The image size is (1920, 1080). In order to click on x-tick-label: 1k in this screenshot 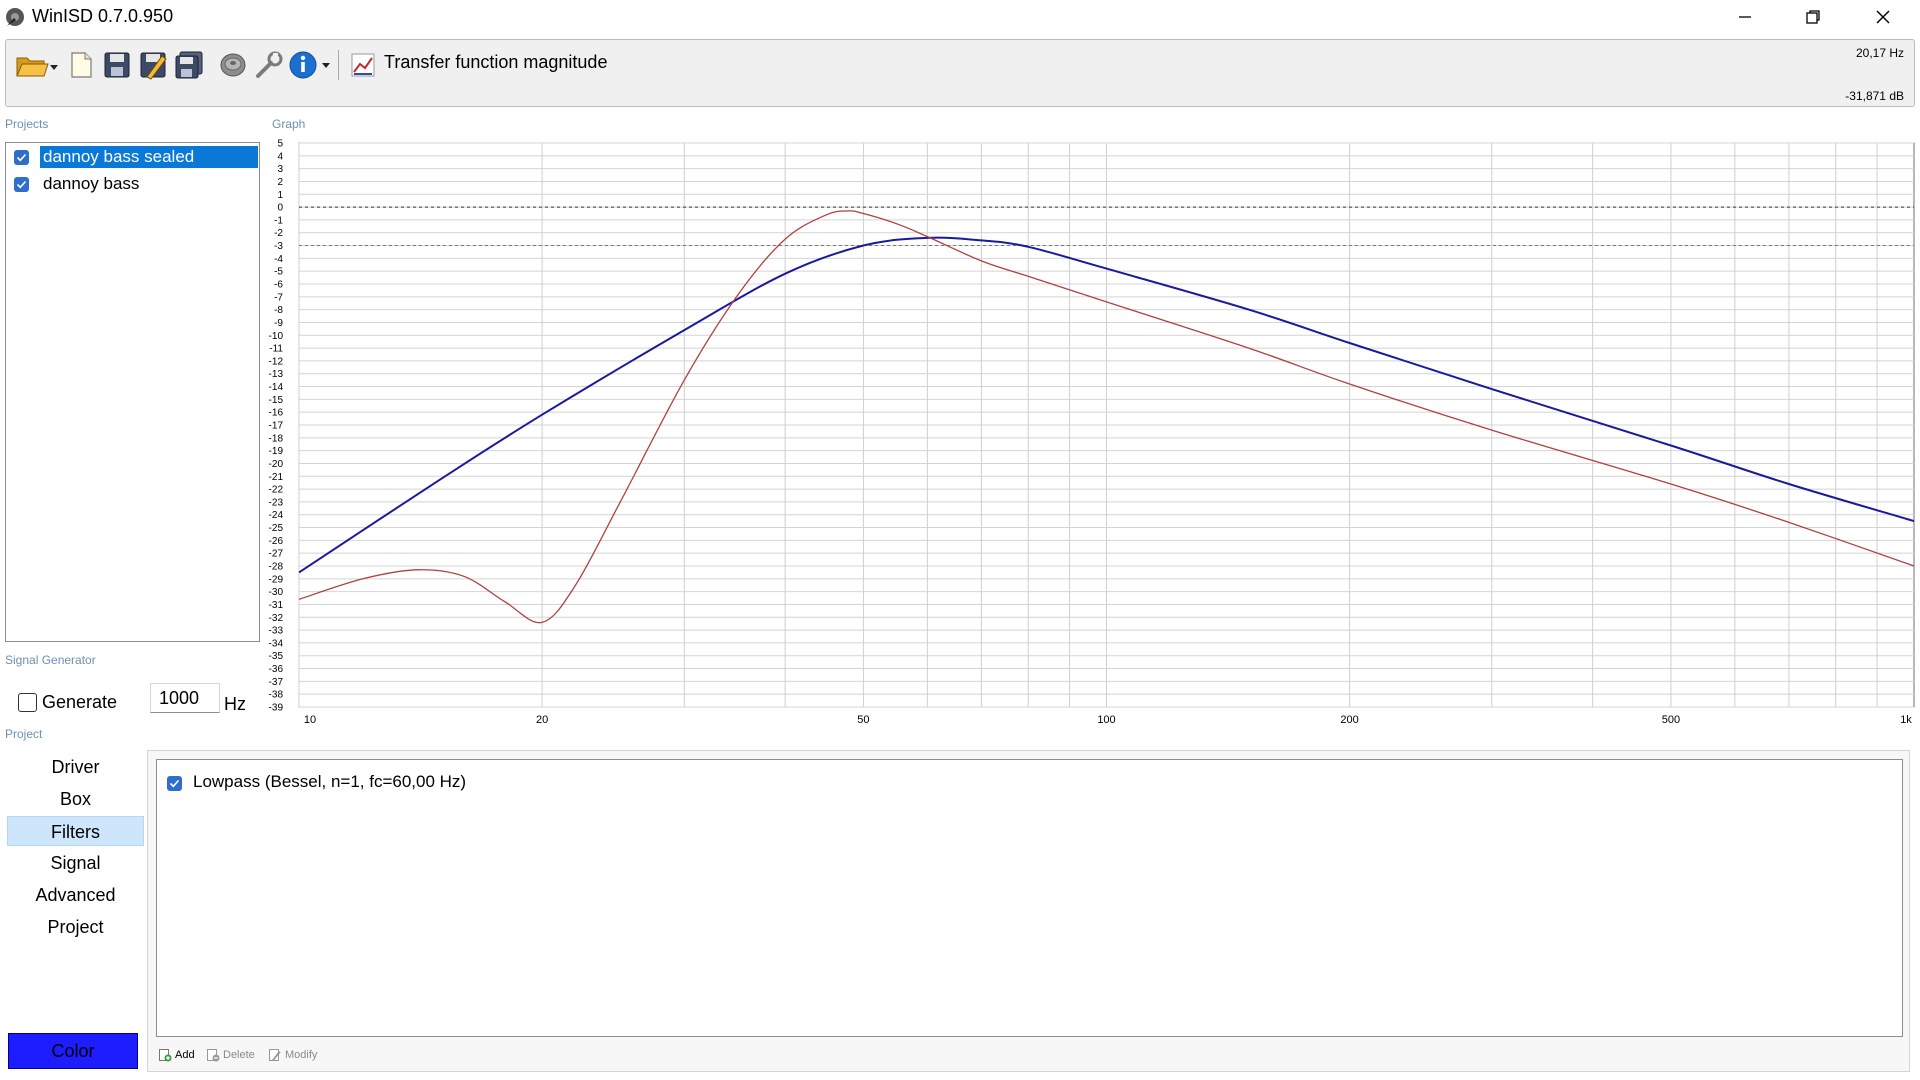, I will do `click(1906, 719)`.